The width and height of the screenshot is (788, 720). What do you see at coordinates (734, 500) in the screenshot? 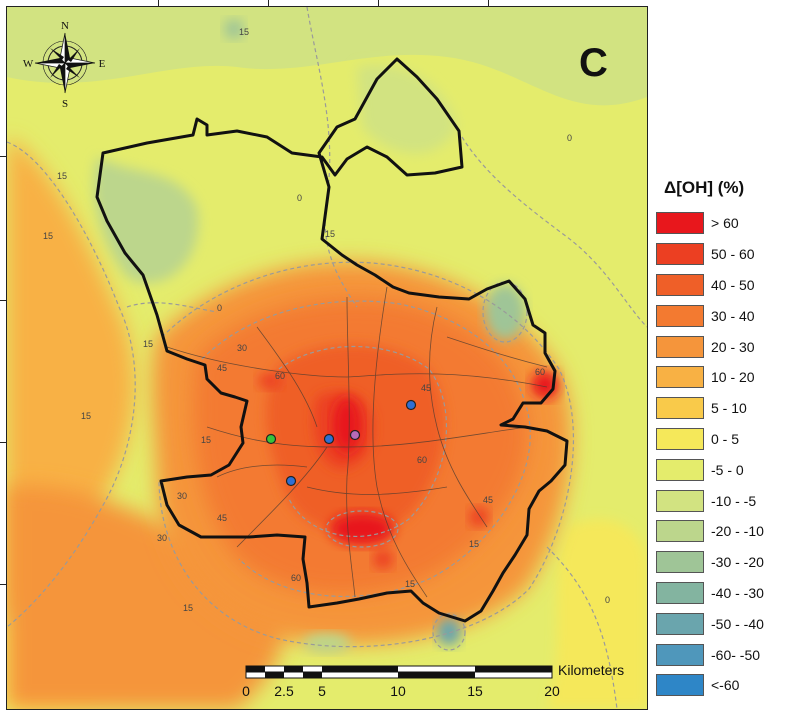
I see `legend-label: -10 - -5` at bounding box center [734, 500].